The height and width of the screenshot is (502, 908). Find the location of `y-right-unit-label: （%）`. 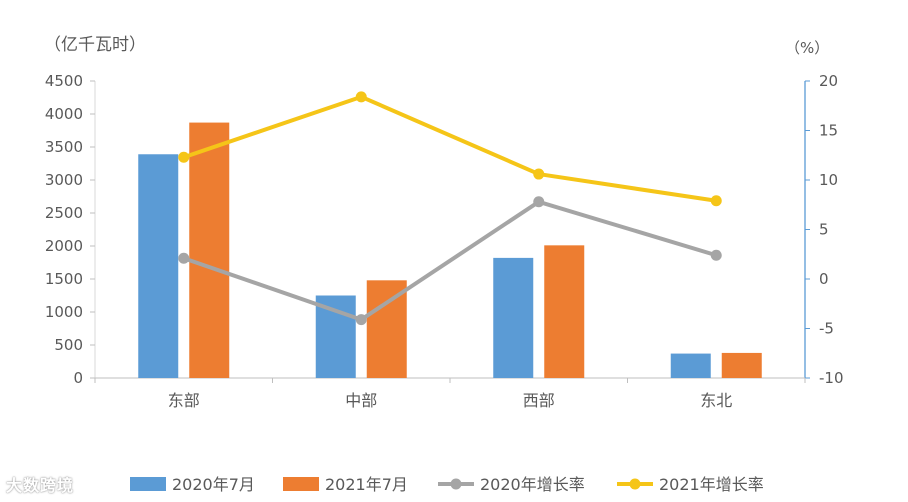

y-right-unit-label: （%） is located at coordinates (807, 48).